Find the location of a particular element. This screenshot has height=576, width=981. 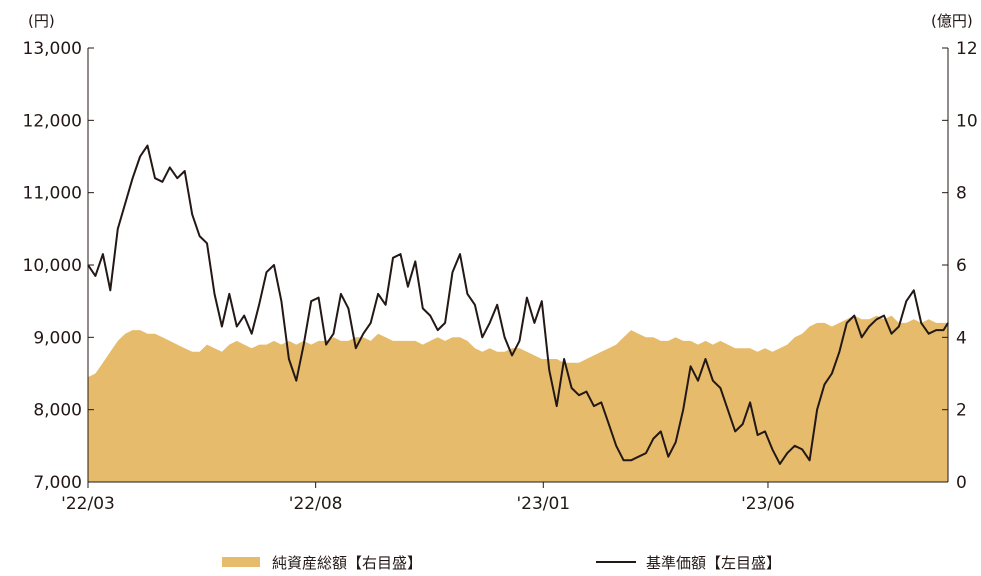

right-axis-tick-label: 2 is located at coordinates (961, 411).